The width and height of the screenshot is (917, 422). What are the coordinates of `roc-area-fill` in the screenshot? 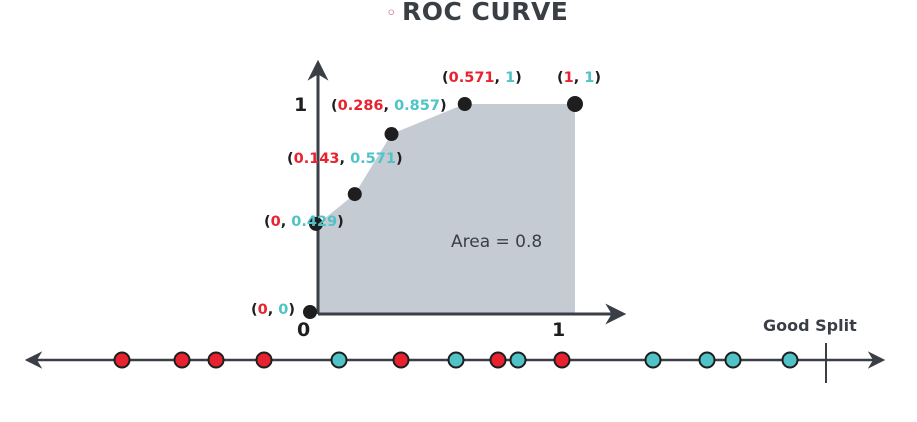 It's located at (446, 209).